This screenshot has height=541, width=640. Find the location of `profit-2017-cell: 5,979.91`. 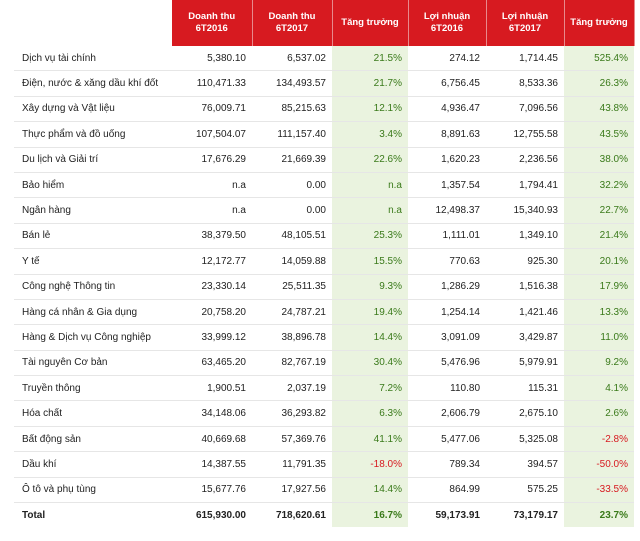

profit-2017-cell: 5,979.91 is located at coordinates (525, 363).